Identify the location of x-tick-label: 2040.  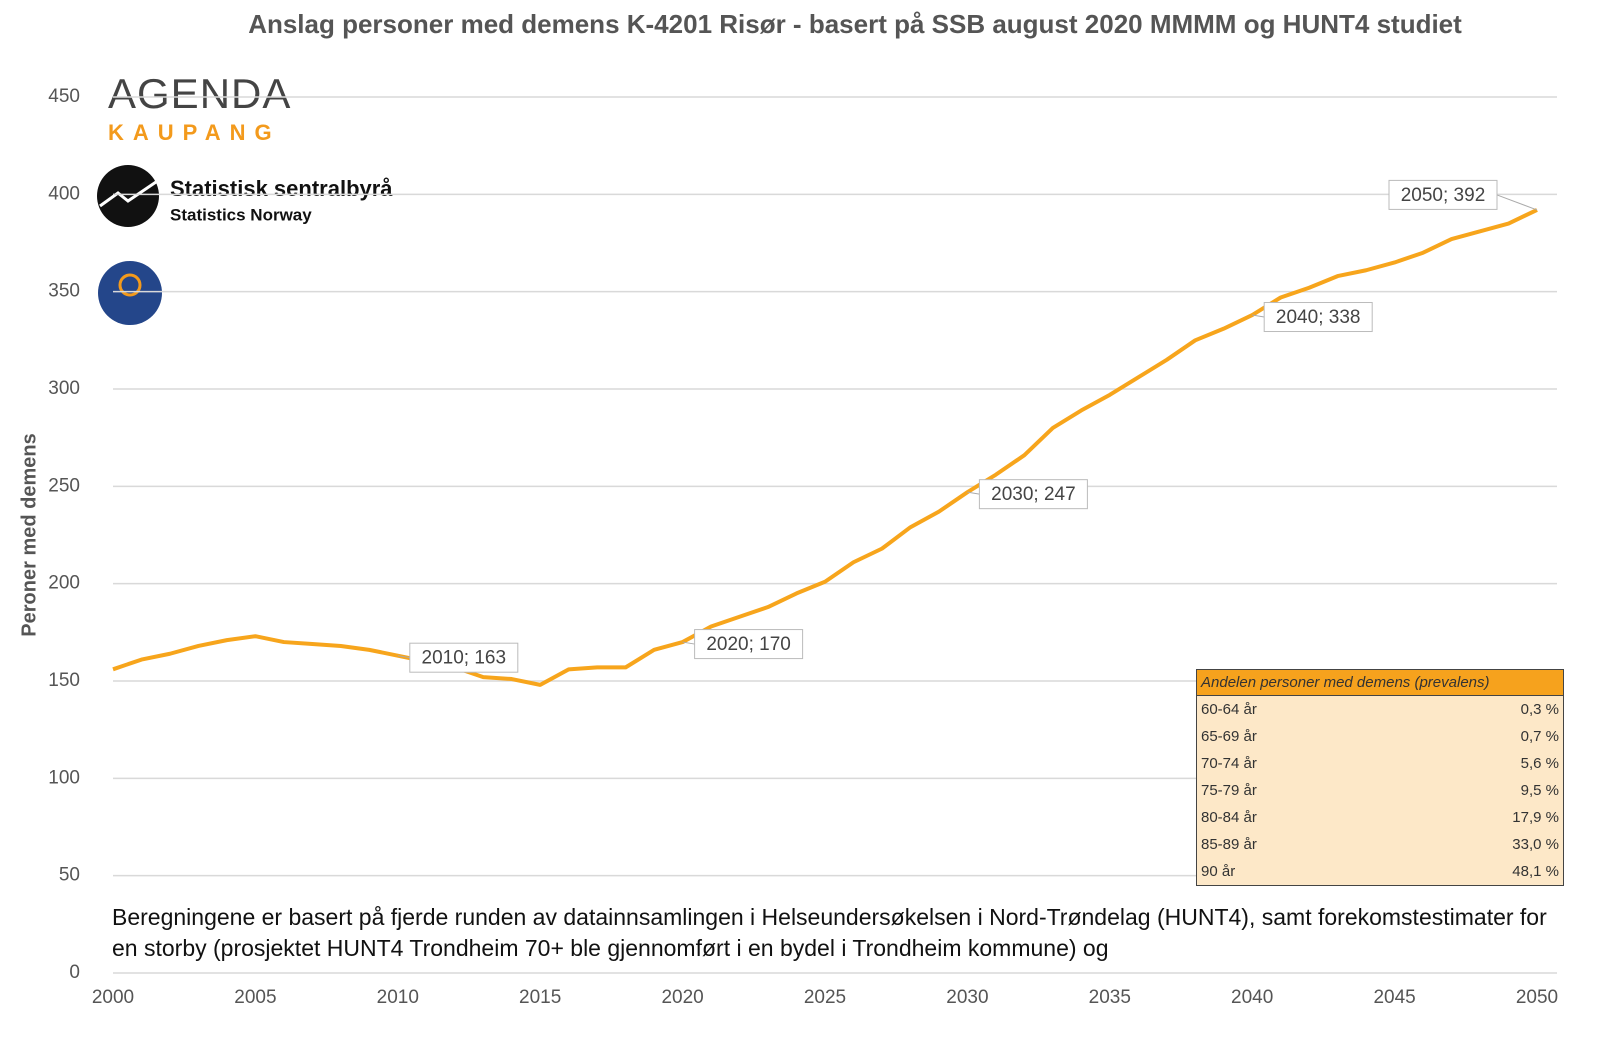
(1252, 997).